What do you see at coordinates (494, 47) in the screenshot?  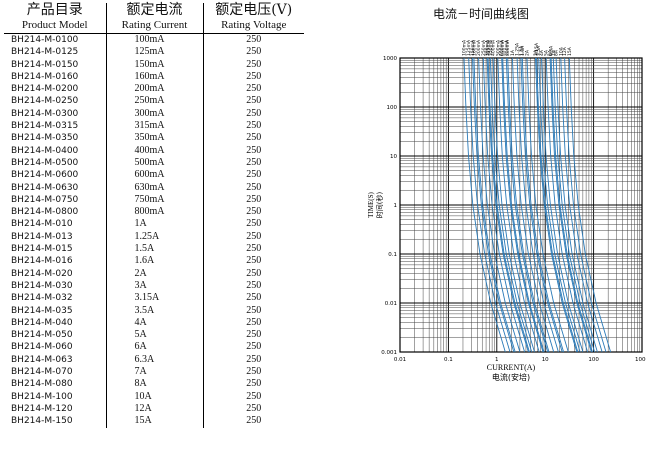 I see `series-label: 400mA` at bounding box center [494, 47].